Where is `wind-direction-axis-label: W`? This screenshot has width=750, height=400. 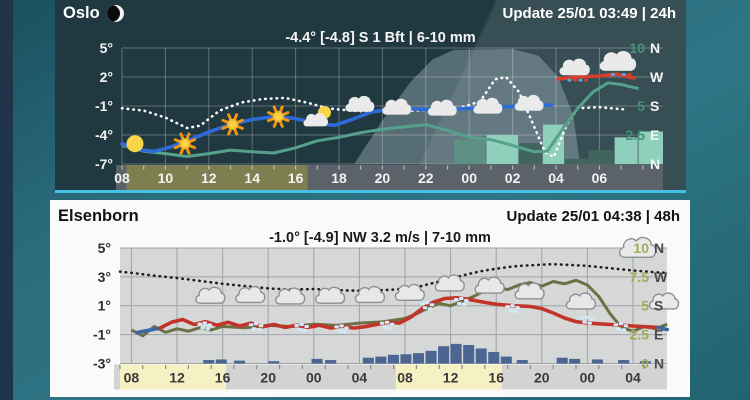 wind-direction-axis-label: W is located at coordinates (657, 77).